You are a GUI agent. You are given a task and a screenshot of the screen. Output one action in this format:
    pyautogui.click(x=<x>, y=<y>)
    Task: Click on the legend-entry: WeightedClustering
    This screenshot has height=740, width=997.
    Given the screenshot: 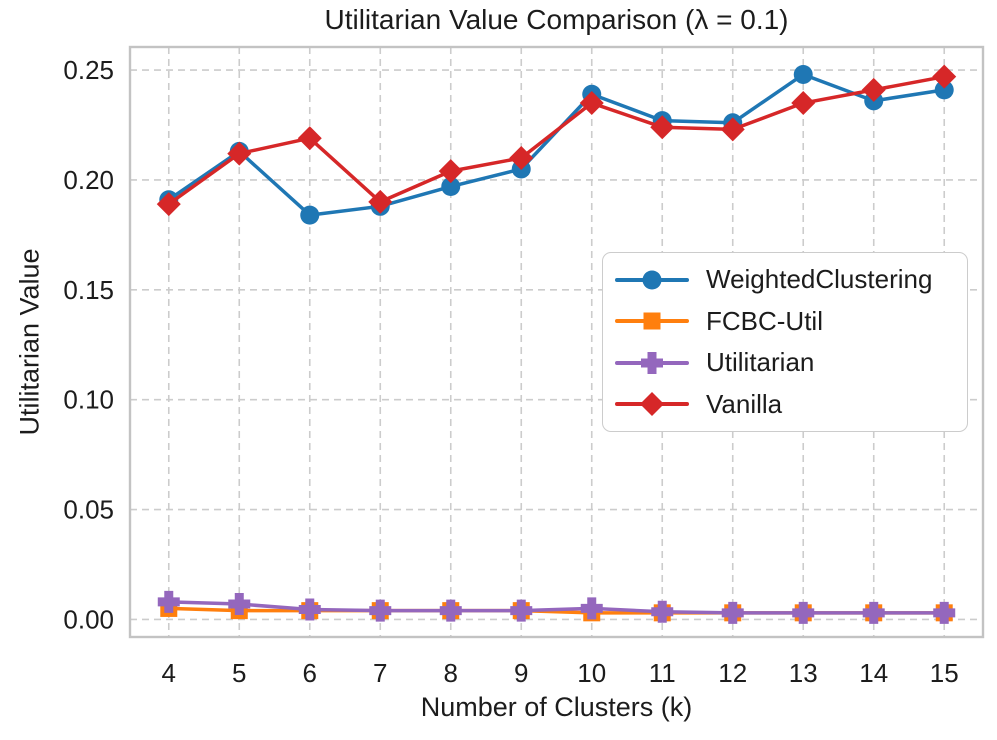 What is the action you would take?
    pyautogui.click(x=791, y=280)
    